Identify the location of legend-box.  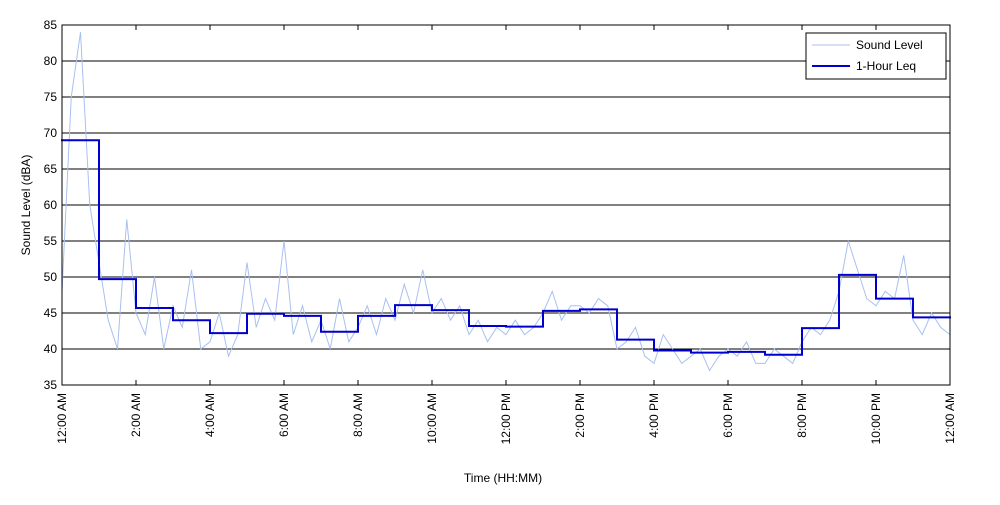
(876, 56).